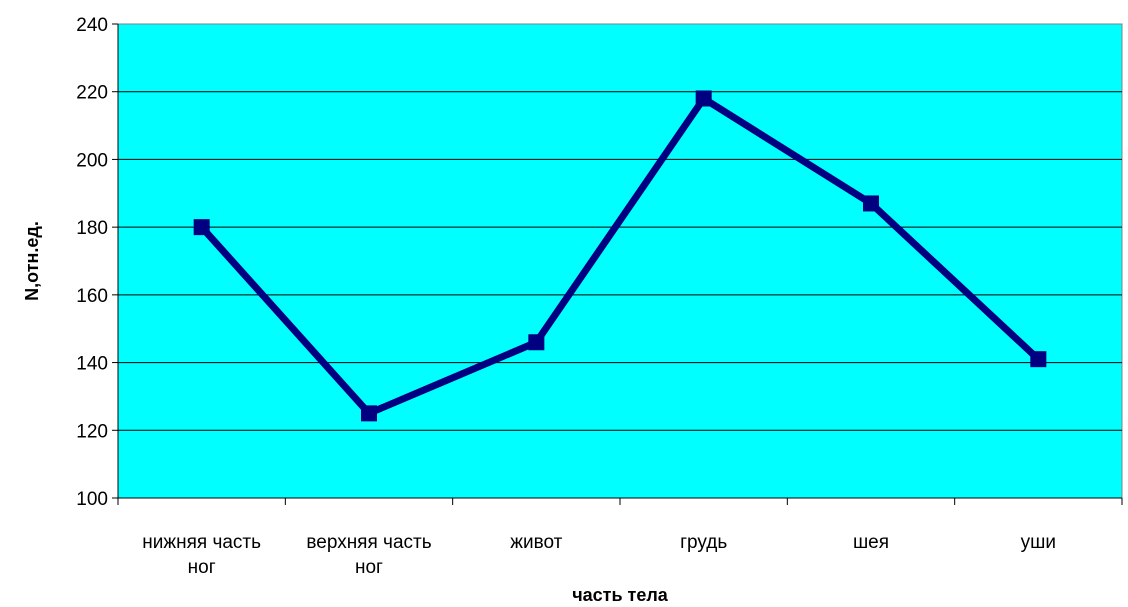 The width and height of the screenshot is (1128, 607). I want to click on x-tick-label: шея, so click(871, 542).